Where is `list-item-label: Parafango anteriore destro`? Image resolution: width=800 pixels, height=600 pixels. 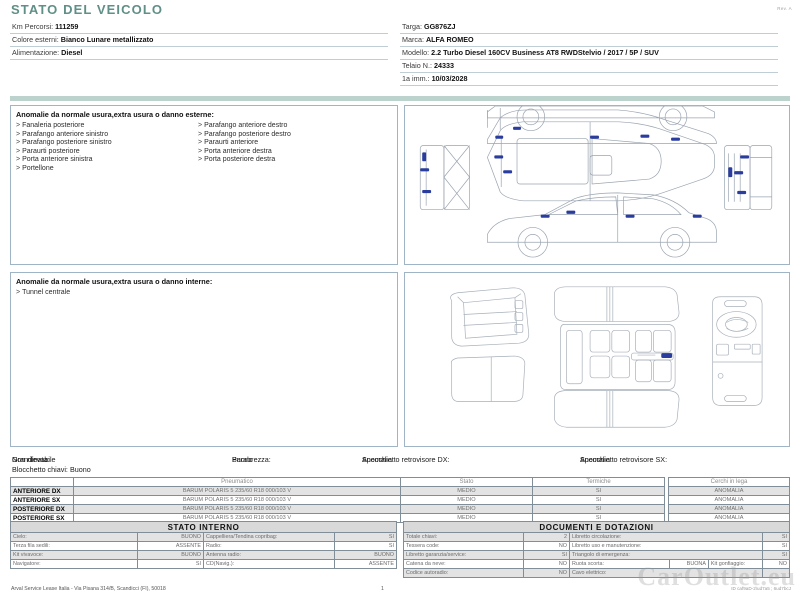 list-item-label: Parafango anteriore destro is located at coordinates (246, 125).